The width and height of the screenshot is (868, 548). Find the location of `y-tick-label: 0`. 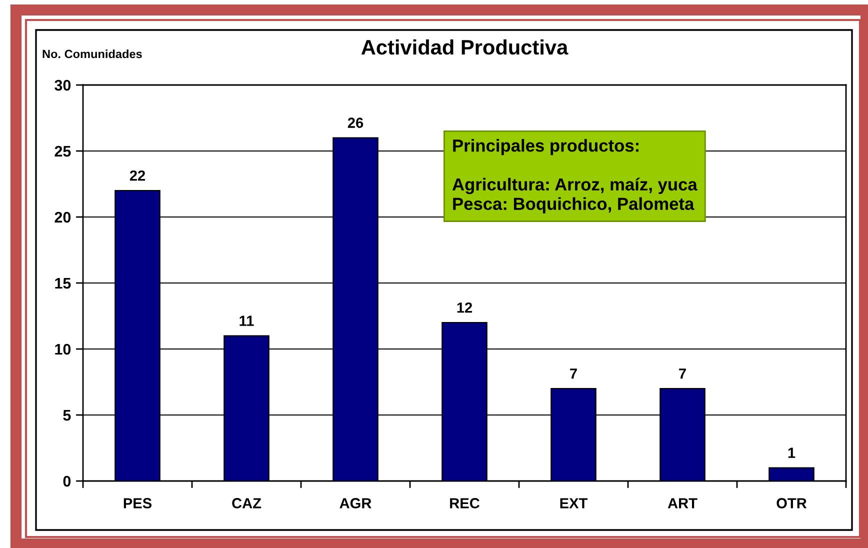

y-tick-label: 0 is located at coordinates (67, 481).